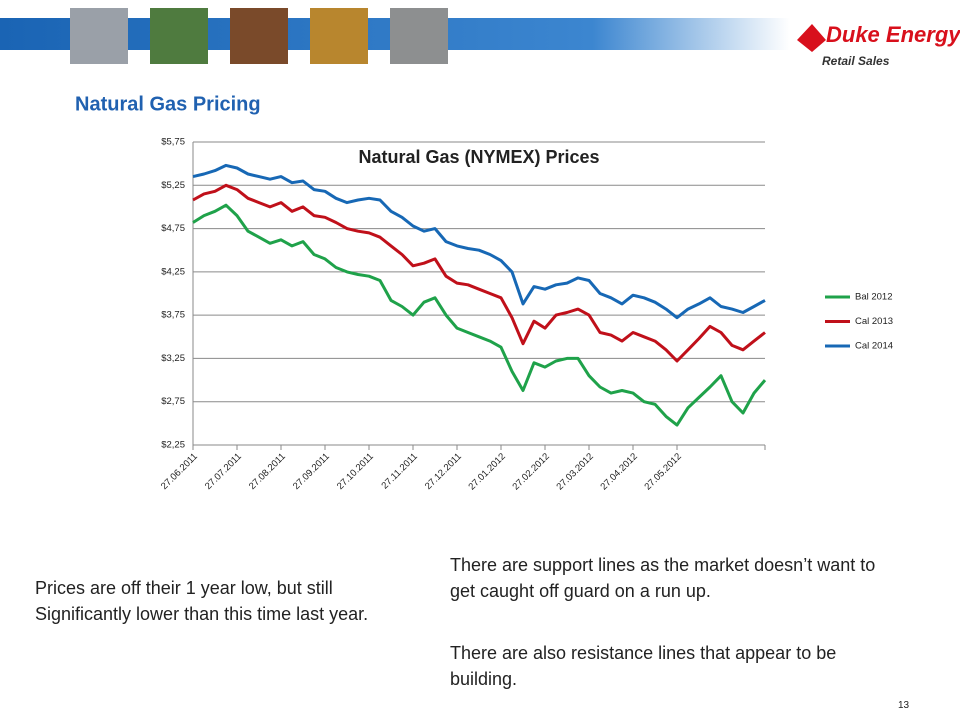 This screenshot has height=720, width=960. What do you see at coordinates (619, 471) in the screenshot?
I see `x-tick-label: 27.04.2012` at bounding box center [619, 471].